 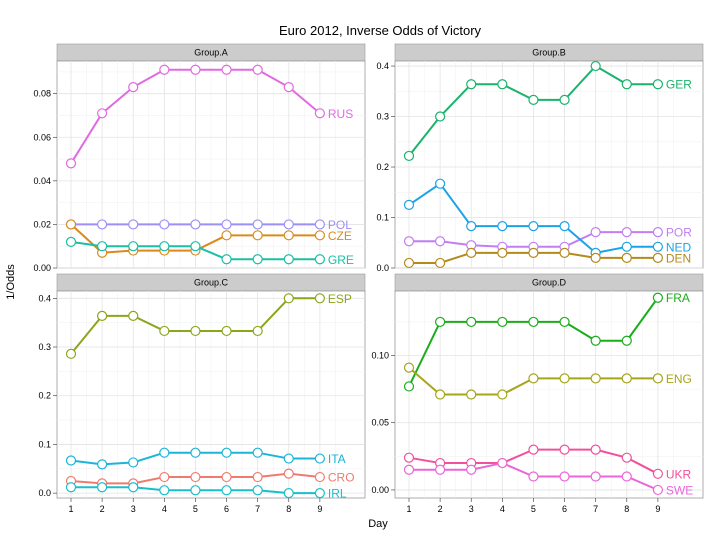 I want to click on y-axis-title: 1/Odds, so click(x=11, y=282).